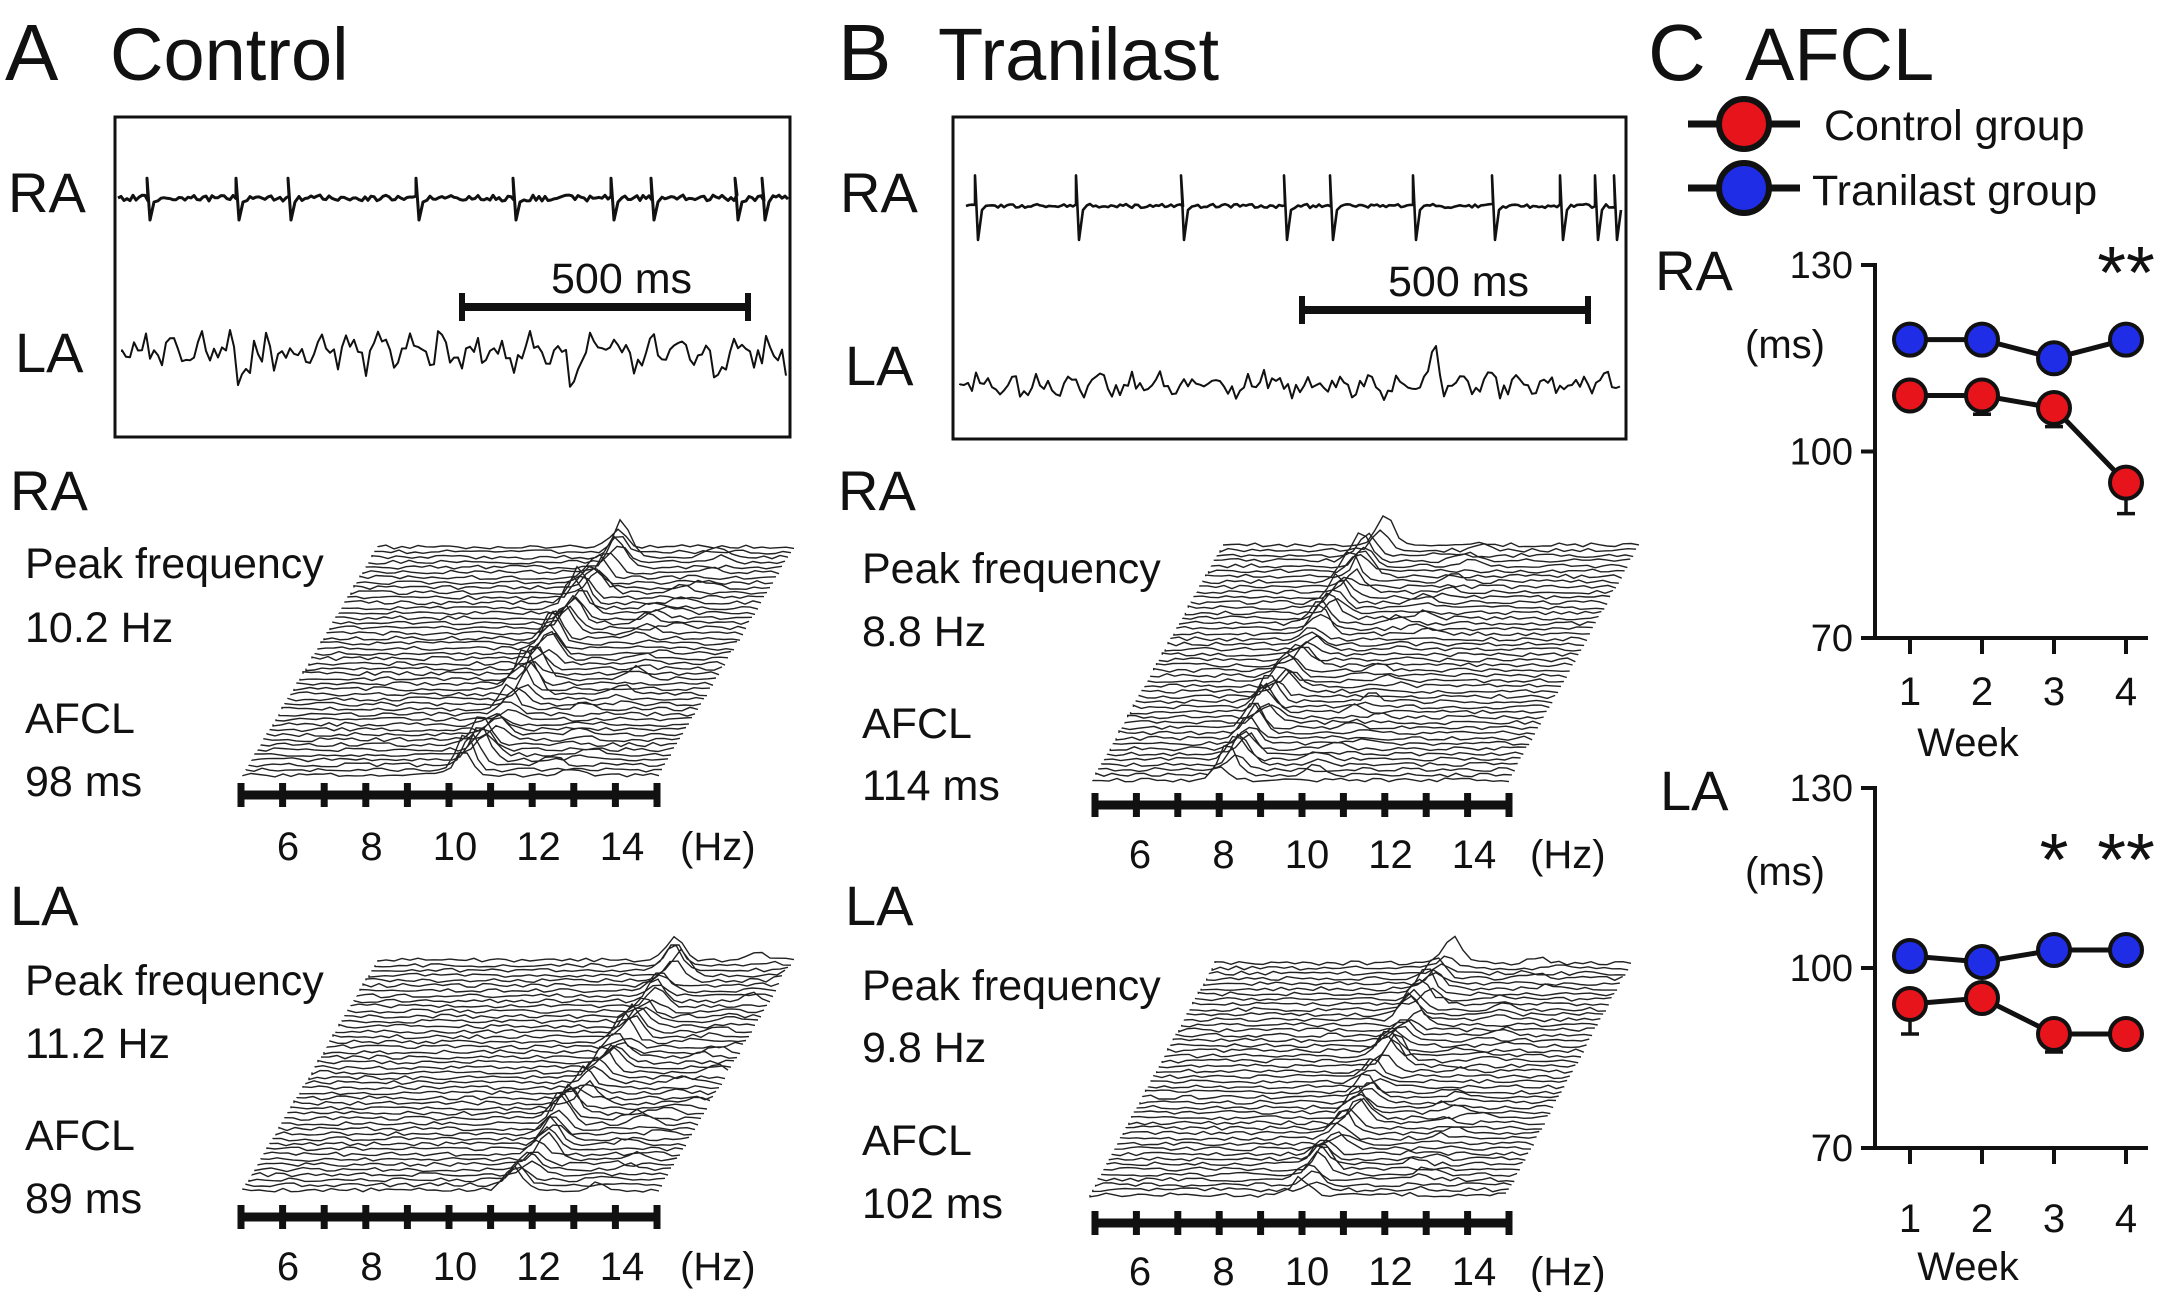 The height and width of the screenshot is (1292, 2167). Describe the element at coordinates (174, 981) in the screenshot. I see `a-la-peak-label: Peak frequency` at that location.